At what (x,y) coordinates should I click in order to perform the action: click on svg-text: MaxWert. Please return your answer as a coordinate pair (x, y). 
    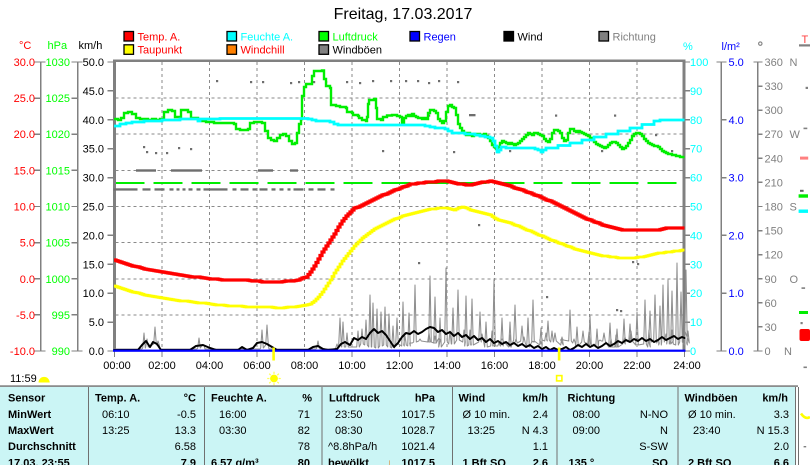
    Looking at the image, I should click on (31, 431).